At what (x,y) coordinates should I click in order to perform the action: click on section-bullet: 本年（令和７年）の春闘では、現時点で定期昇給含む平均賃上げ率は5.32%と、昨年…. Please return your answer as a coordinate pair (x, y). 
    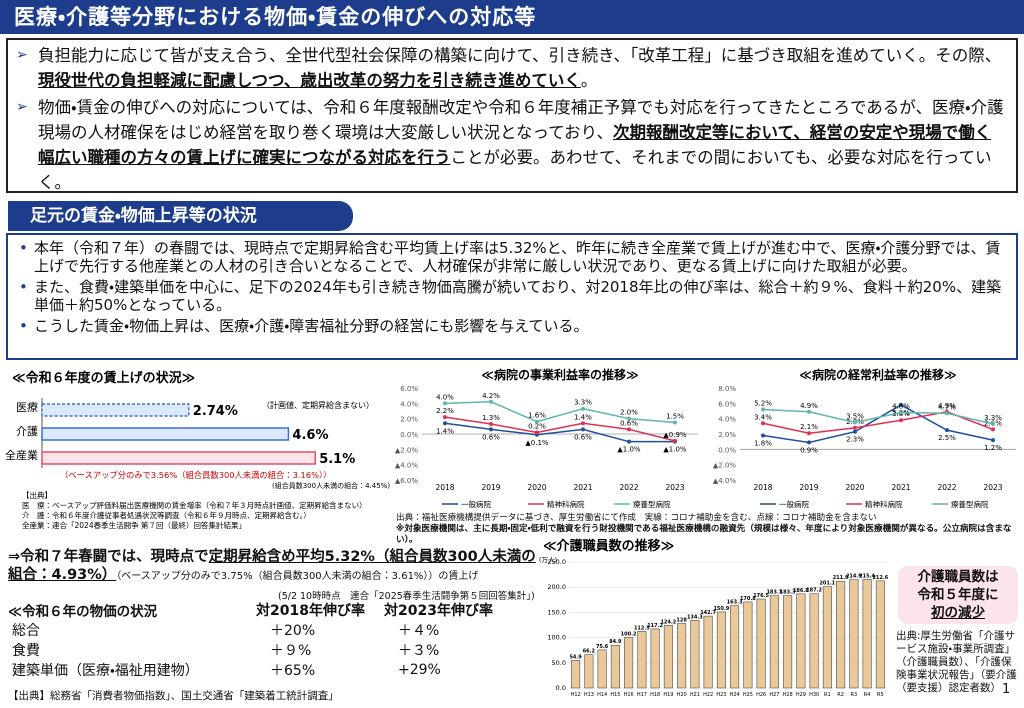
    Looking at the image, I should click on (511, 257).